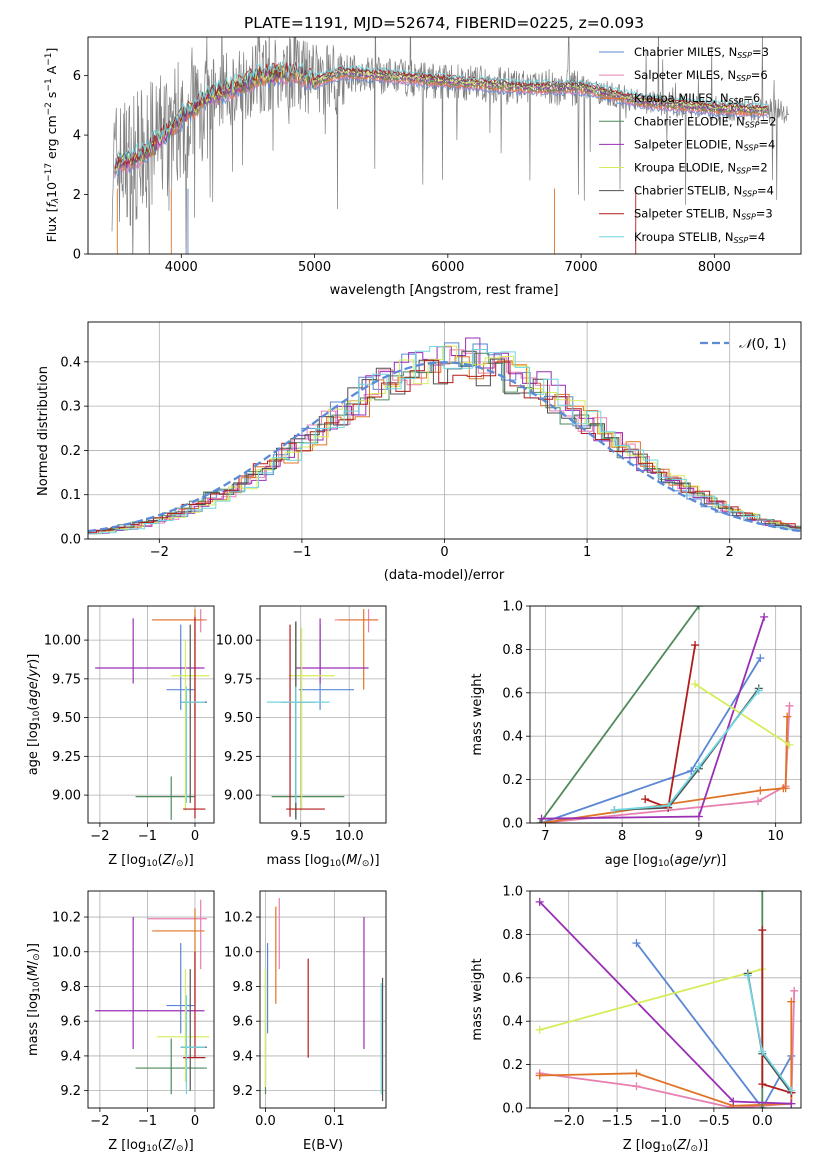 This screenshot has height=1170, width=819. What do you see at coordinates (701, 52) in the screenshot?
I see `legend-label-0: Chabrier MILES, NSSP=3` at bounding box center [701, 52].